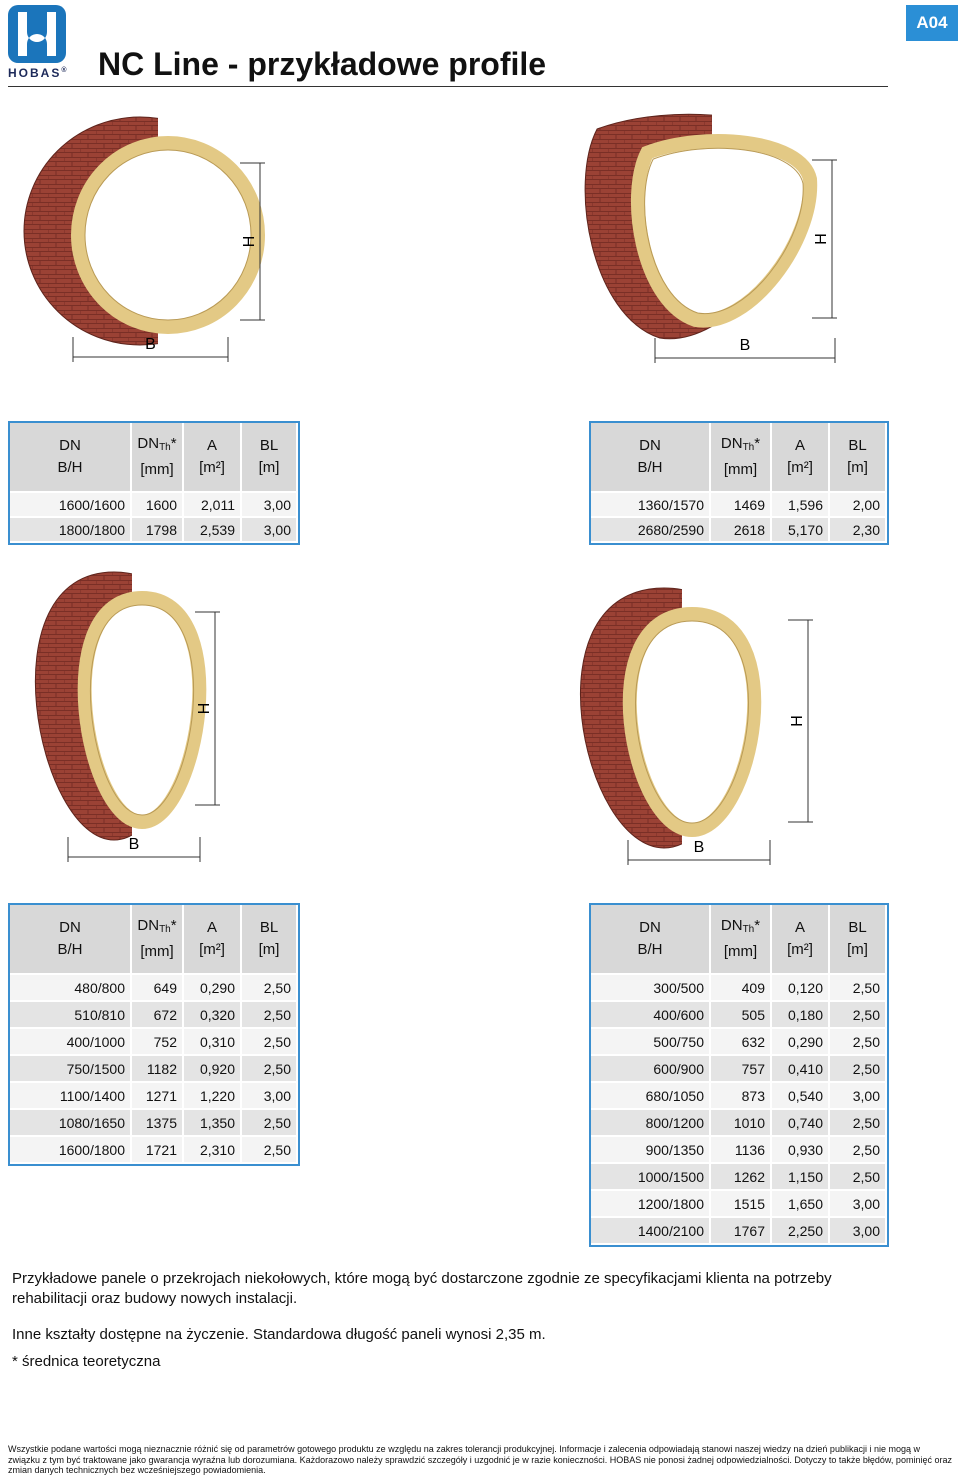  Describe the element at coordinates (158, 505) in the screenshot. I see `table-cell: 1600` at that location.